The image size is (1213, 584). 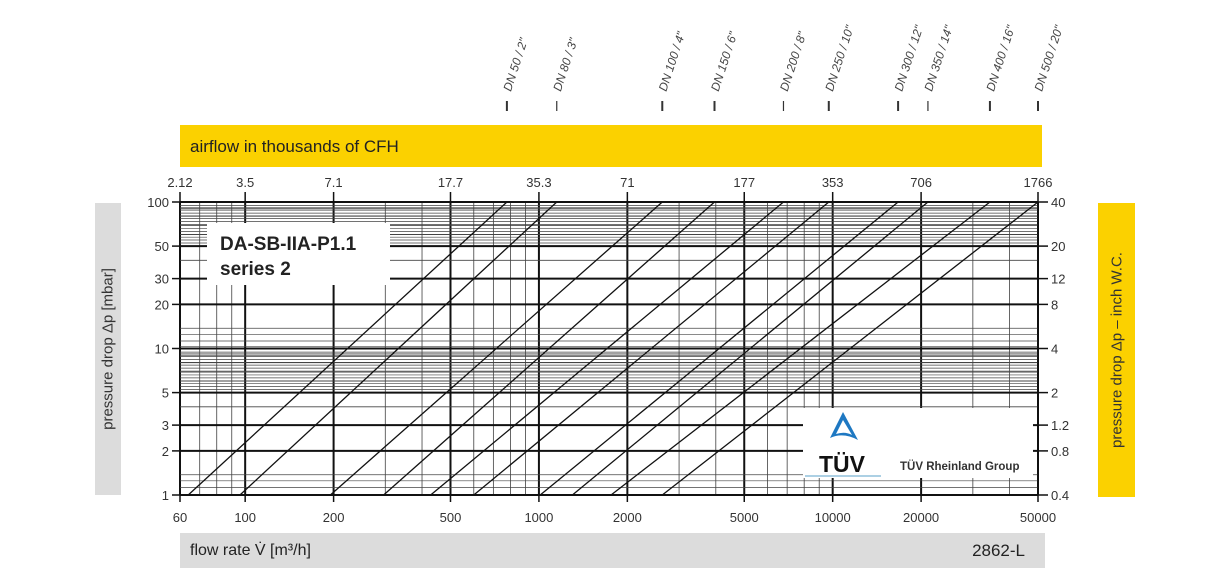 I want to click on y2-tick-label: 1.2, so click(x=1060, y=425).